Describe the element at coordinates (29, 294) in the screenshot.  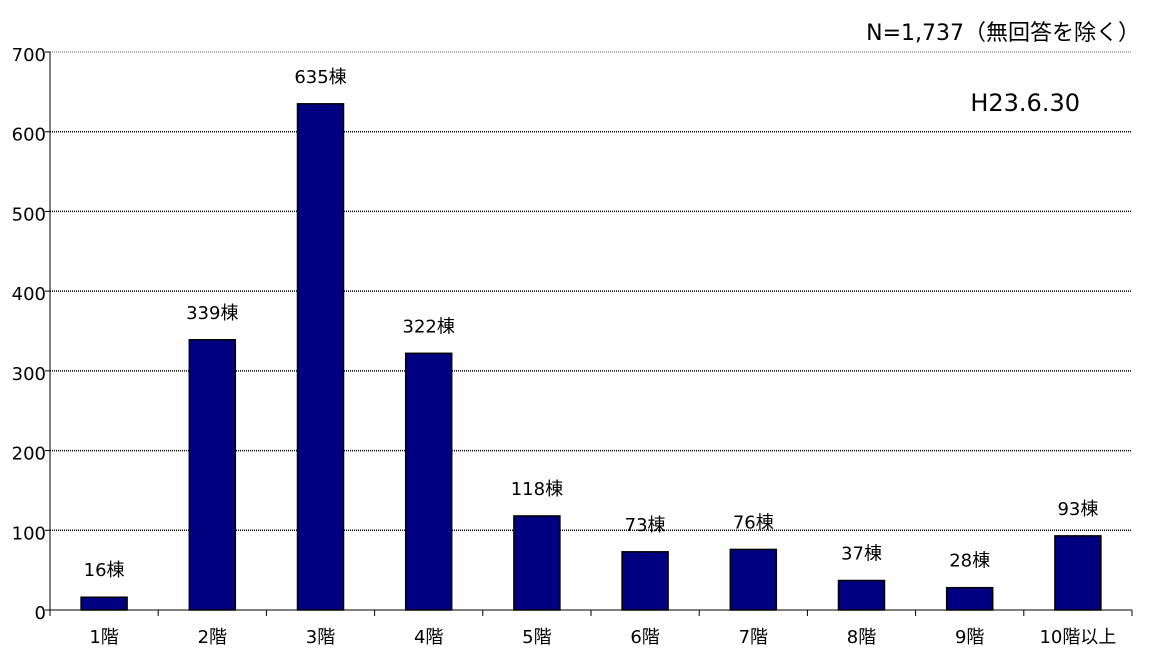
I see `y-tick-label: 400` at that location.